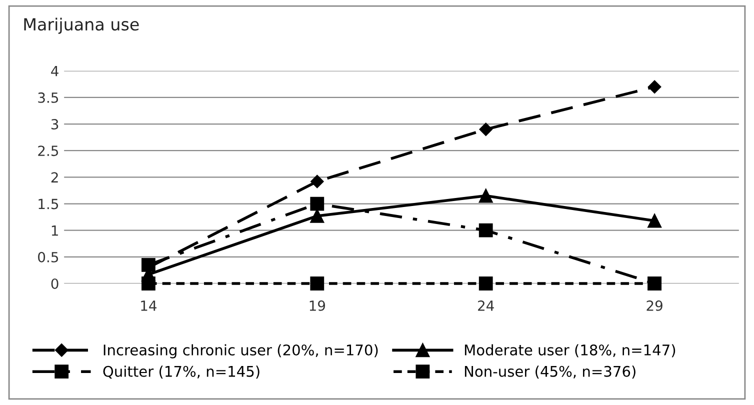 The image size is (754, 405). I want to click on legend-label: Non-user (45%, n=376), so click(550, 372).